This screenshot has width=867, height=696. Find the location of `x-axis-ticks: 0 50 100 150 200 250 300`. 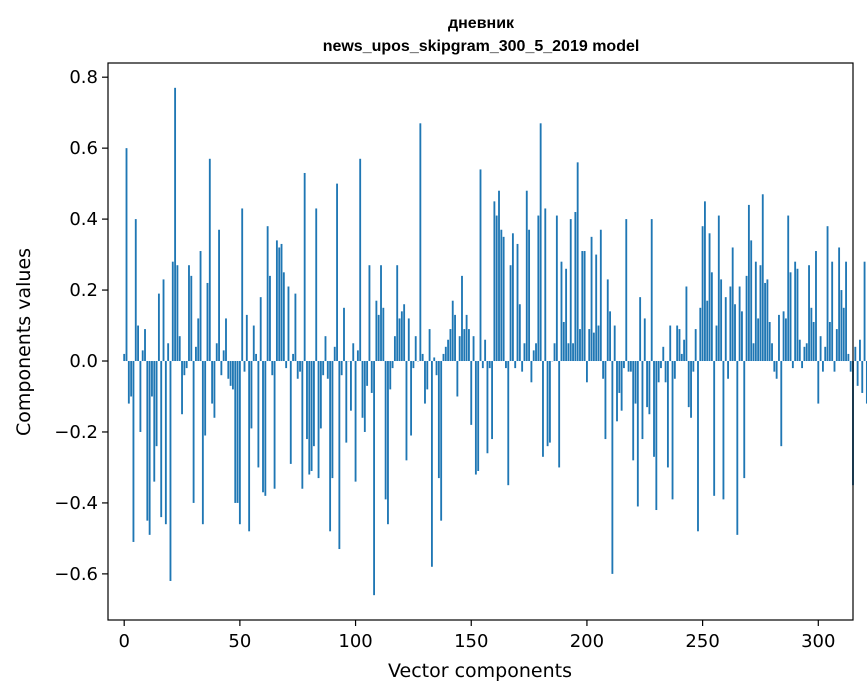

x-axis-ticks: 0 50 100 150 200 250 300 is located at coordinates (476, 636).